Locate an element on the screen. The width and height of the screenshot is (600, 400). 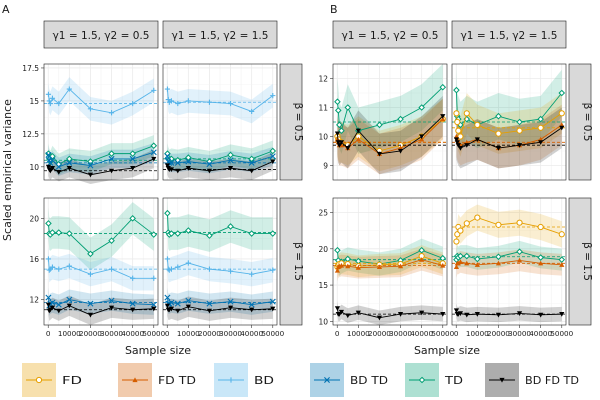
column-strip-label: γ1 = 1.5, γ2 = 1.5 is located at coordinates (509, 36).